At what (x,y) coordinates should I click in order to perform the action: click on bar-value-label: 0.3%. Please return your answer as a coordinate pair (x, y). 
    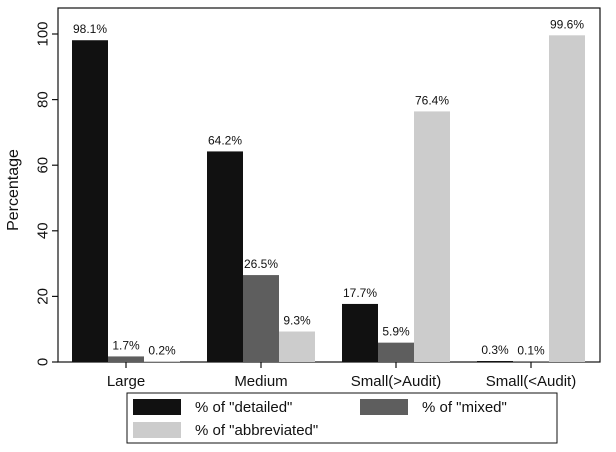
    Looking at the image, I should click on (495, 350).